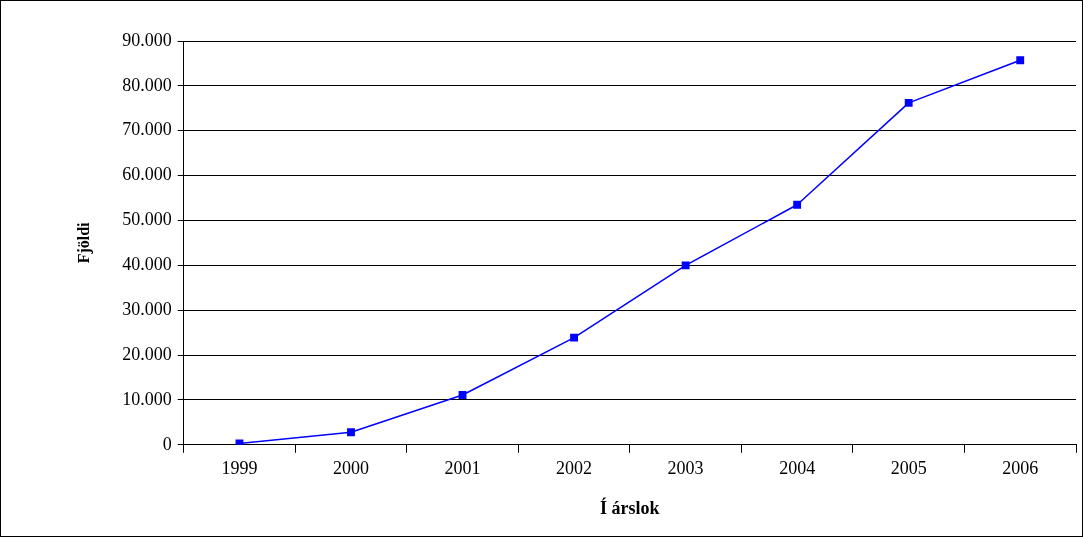  What do you see at coordinates (167, 443) in the screenshot?
I see `y-tick-label: 0` at bounding box center [167, 443].